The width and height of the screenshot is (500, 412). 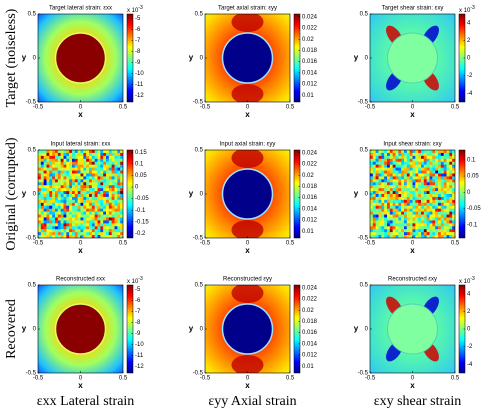 I want to click on colorbar-tick-label: 0.014, so click(x=310, y=73).